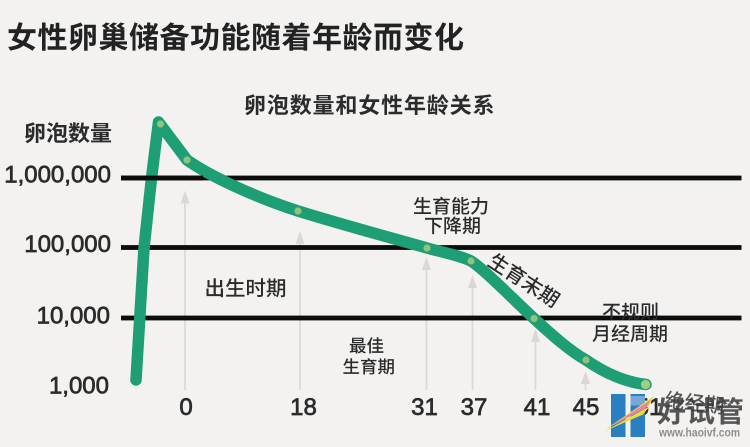 The image size is (750, 447). I want to click on svg-text: 1,000, so click(79, 386).